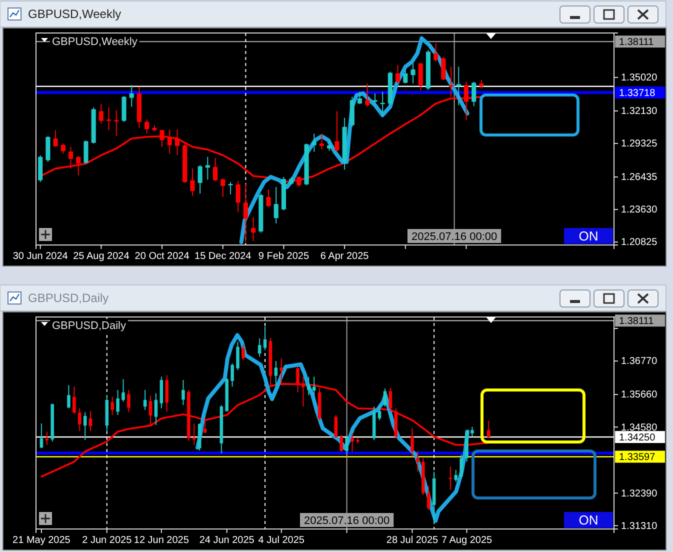  What do you see at coordinates (41, 540) in the screenshot?
I see `x-tick-label: 21 May 2025` at bounding box center [41, 540].